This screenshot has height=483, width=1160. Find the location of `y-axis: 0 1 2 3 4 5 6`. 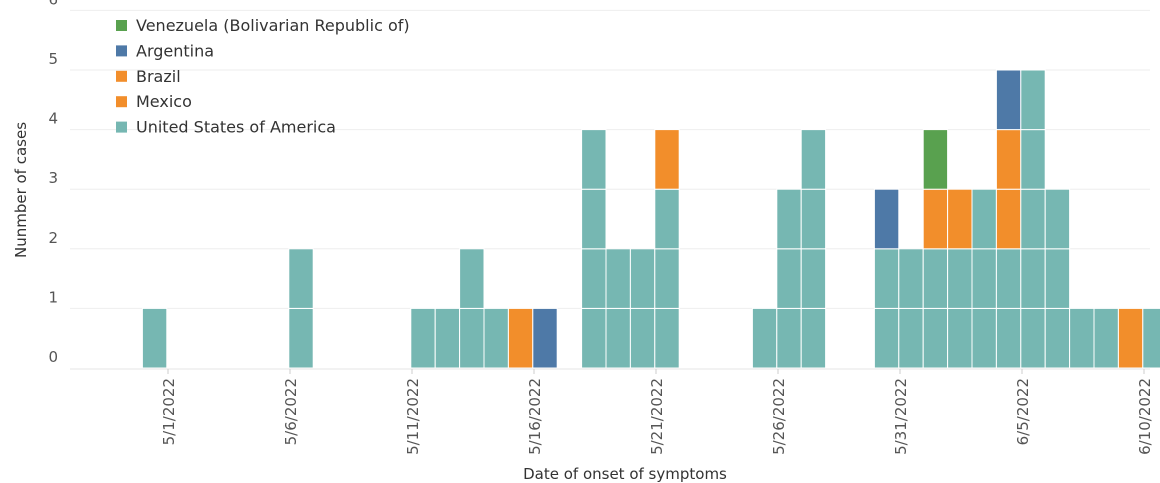

y-axis: 0 1 2 3 4 5 6 is located at coordinates (53, 183).